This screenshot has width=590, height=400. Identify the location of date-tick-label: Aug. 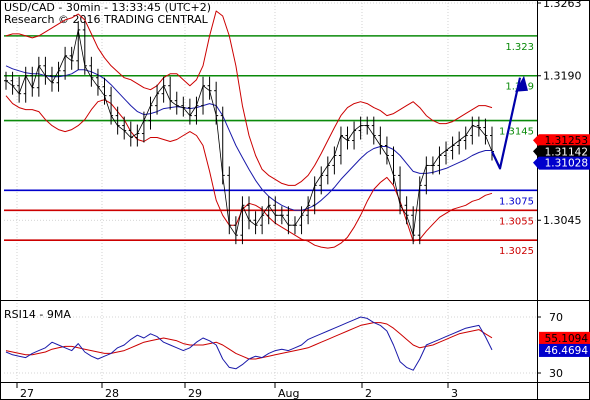
(288, 393).